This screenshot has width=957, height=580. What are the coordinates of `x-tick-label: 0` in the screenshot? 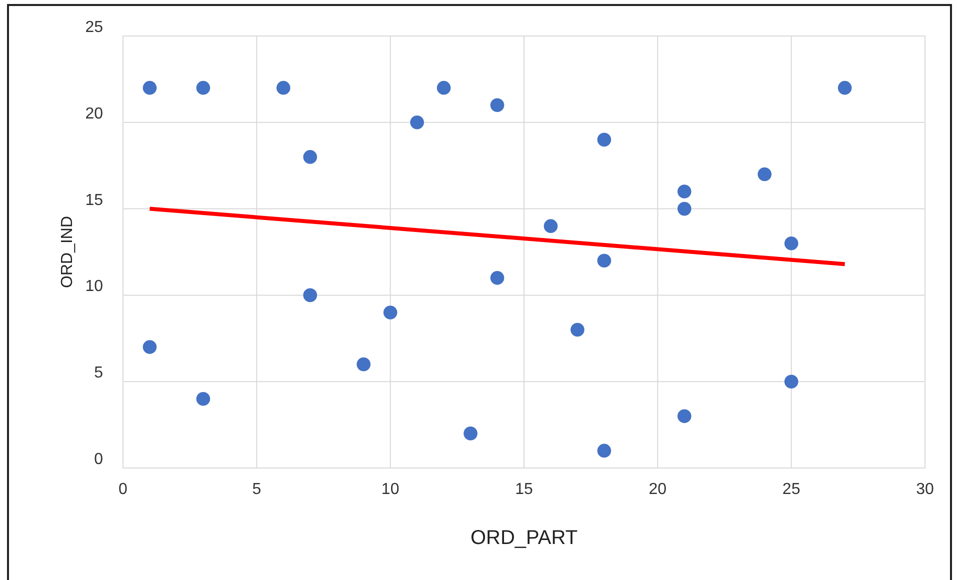 It's located at (123, 489).